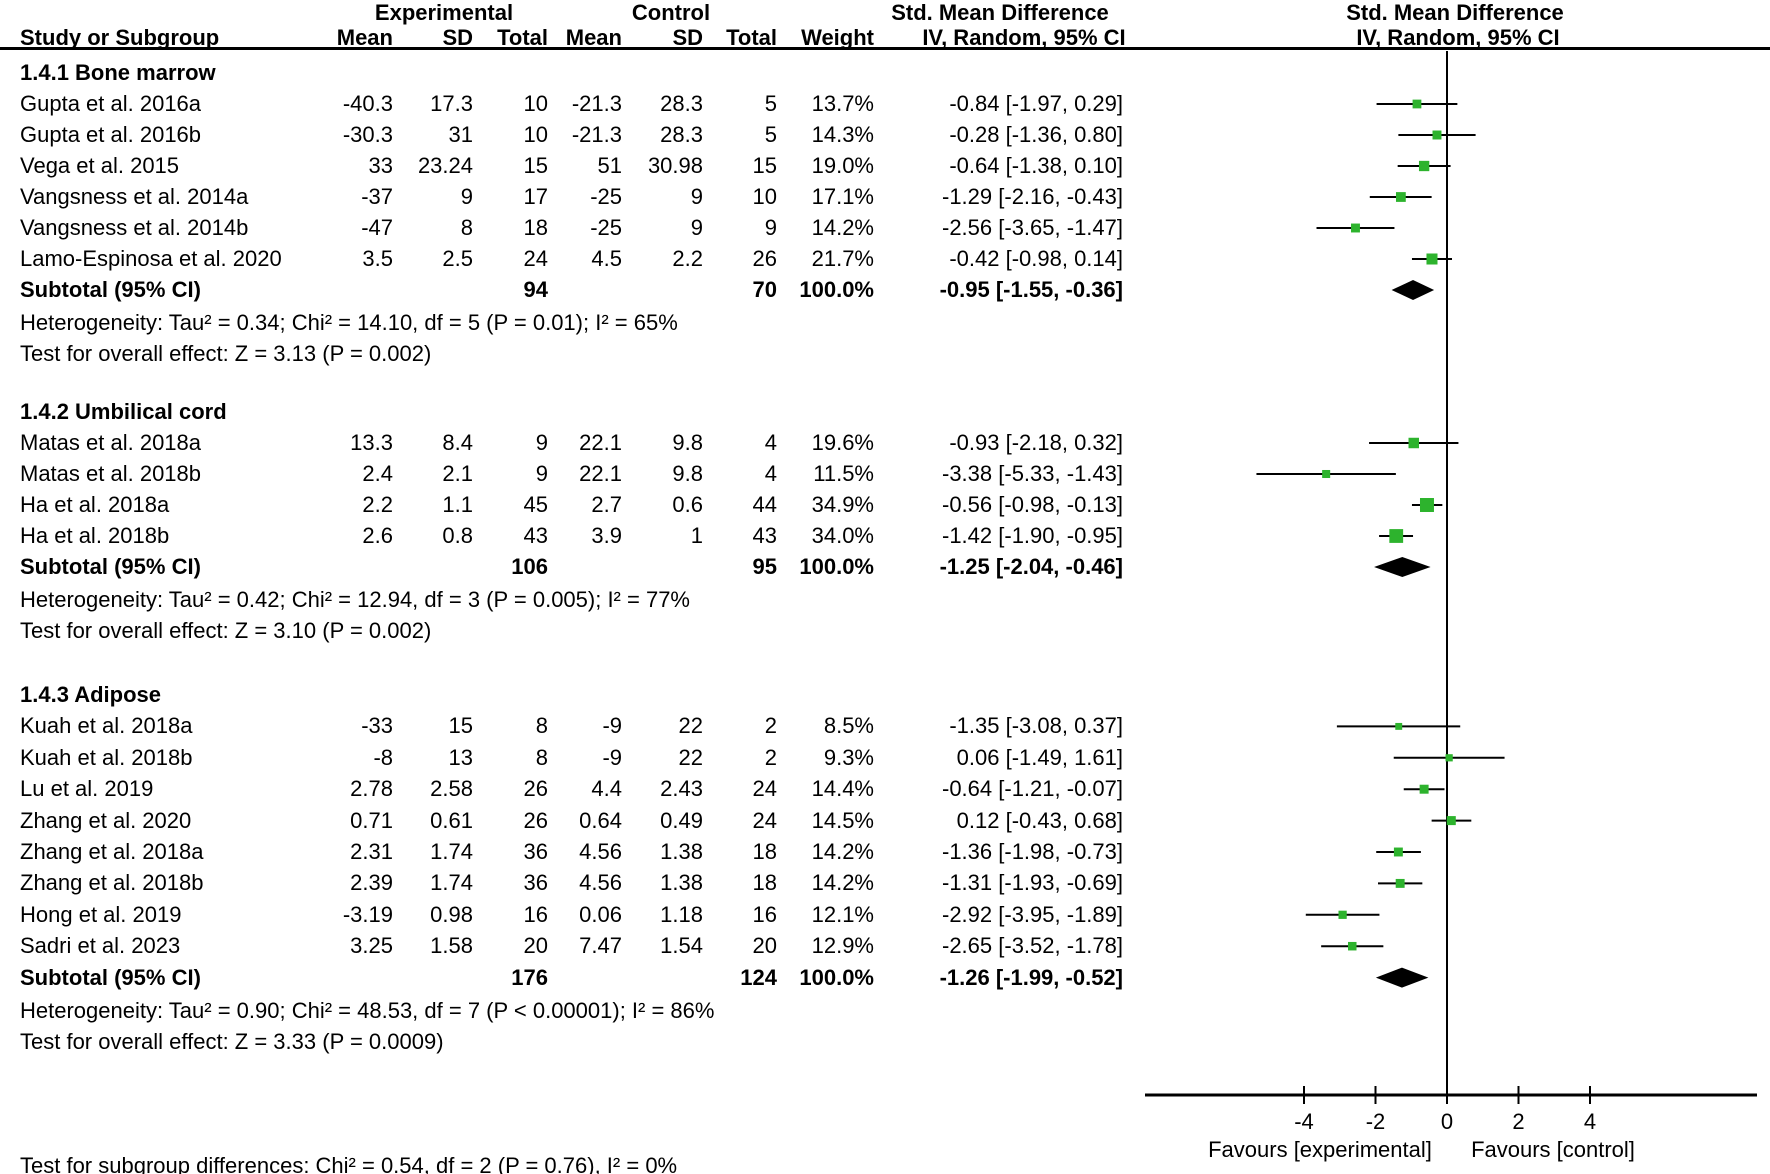  Describe the element at coordinates (758, 977) in the screenshot. I see `subtotal-ctl-total: 124` at that location.